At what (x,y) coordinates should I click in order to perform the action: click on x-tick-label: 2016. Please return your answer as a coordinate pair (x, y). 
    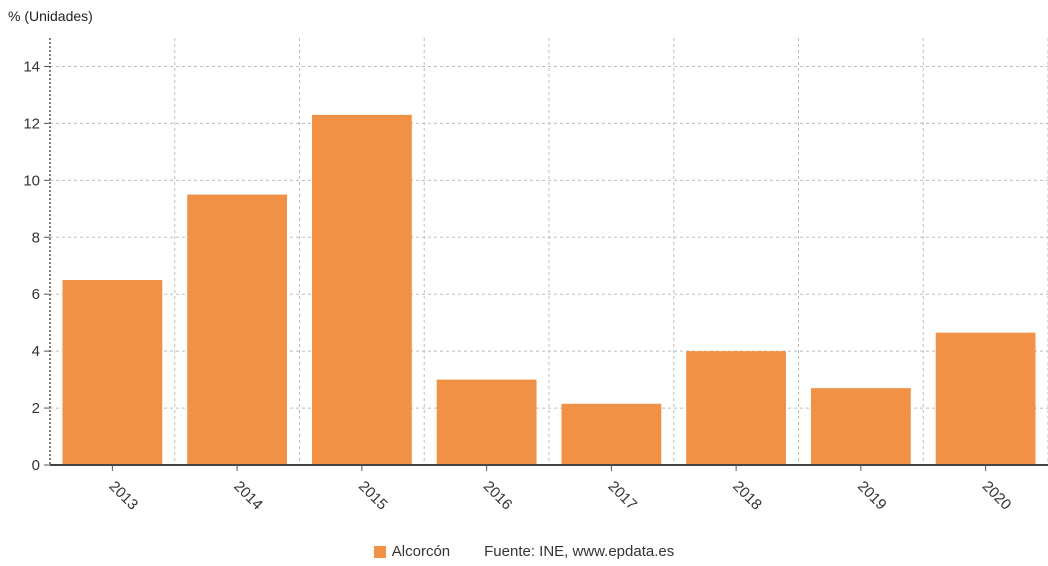
    Looking at the image, I should click on (498, 496).